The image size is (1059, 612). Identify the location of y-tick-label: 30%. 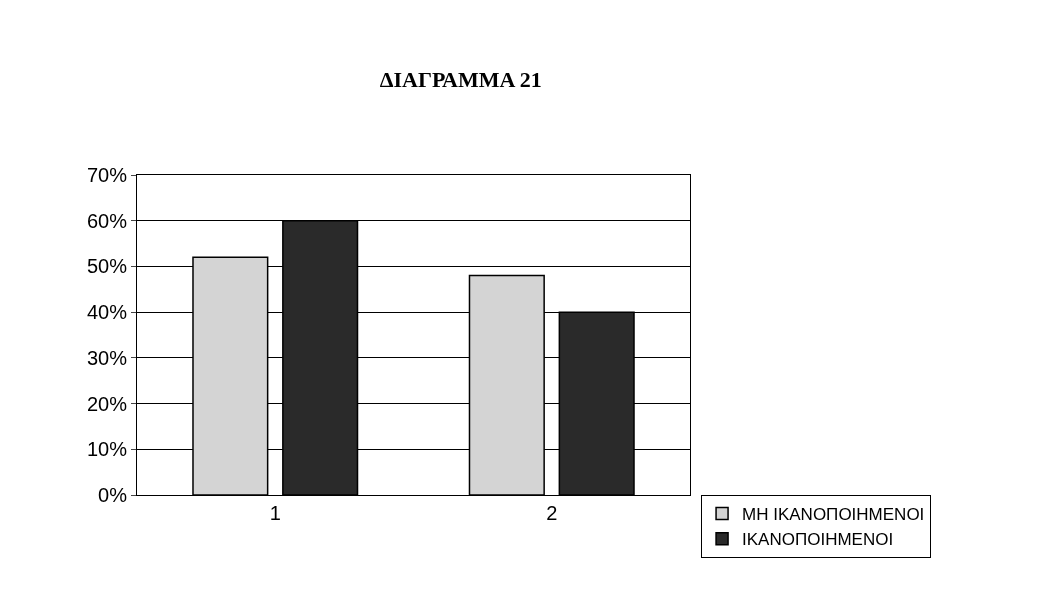
(107, 357).